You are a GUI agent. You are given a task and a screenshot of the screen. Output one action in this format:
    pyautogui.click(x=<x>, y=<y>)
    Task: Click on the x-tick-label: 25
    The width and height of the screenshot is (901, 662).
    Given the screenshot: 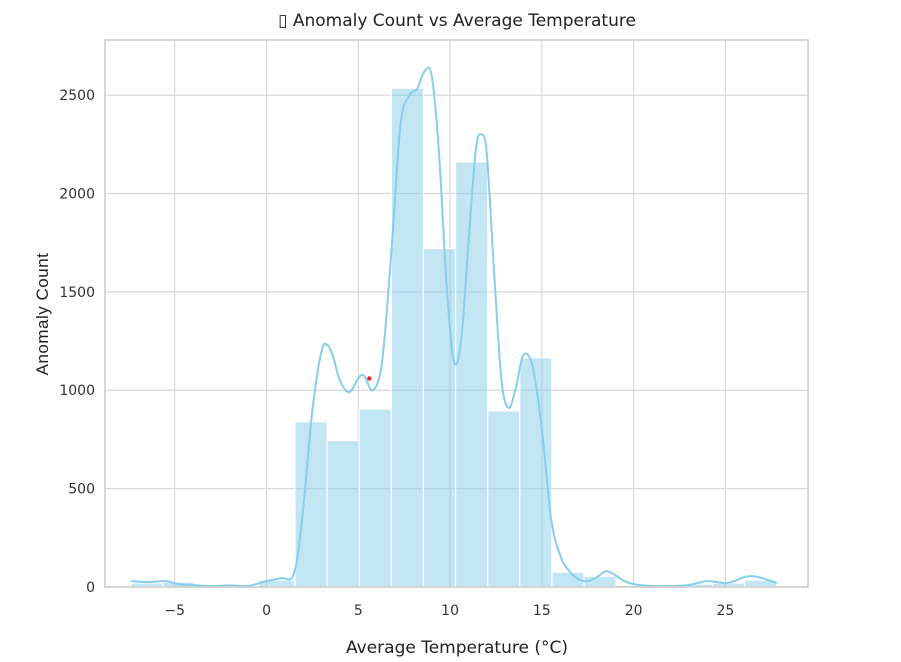 What is the action you would take?
    pyautogui.click(x=725, y=611)
    